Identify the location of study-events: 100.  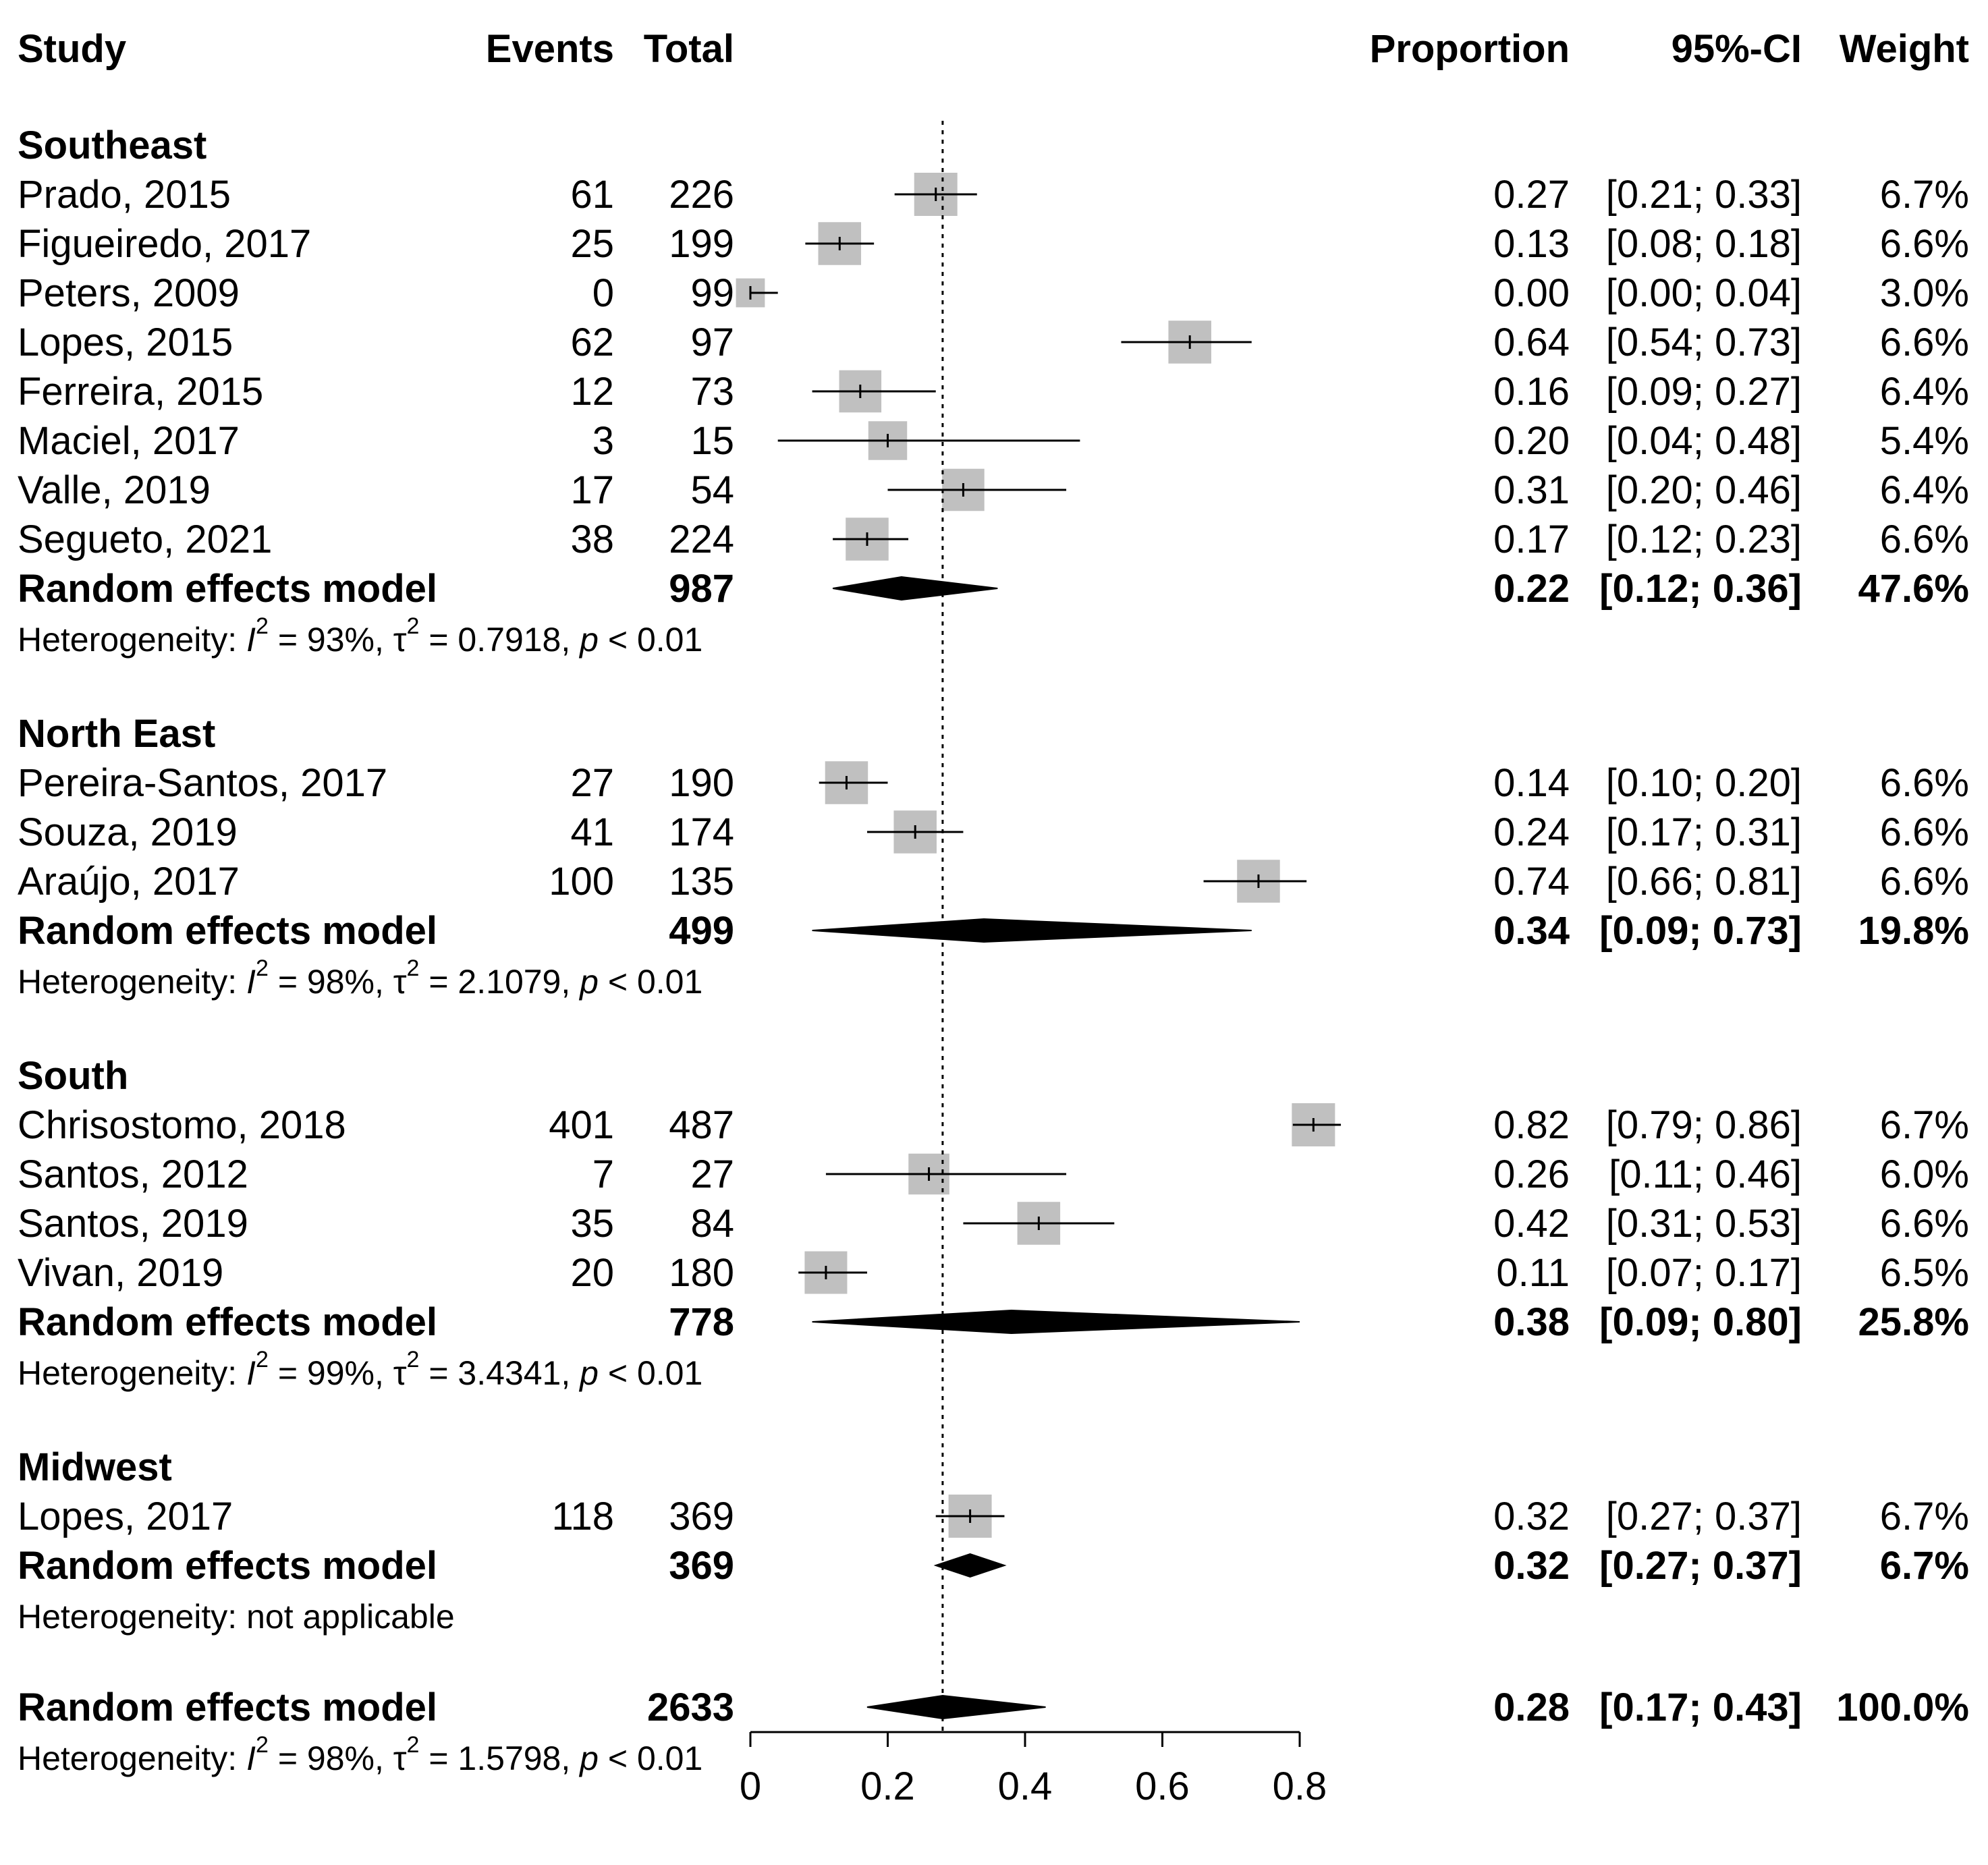
(581, 882).